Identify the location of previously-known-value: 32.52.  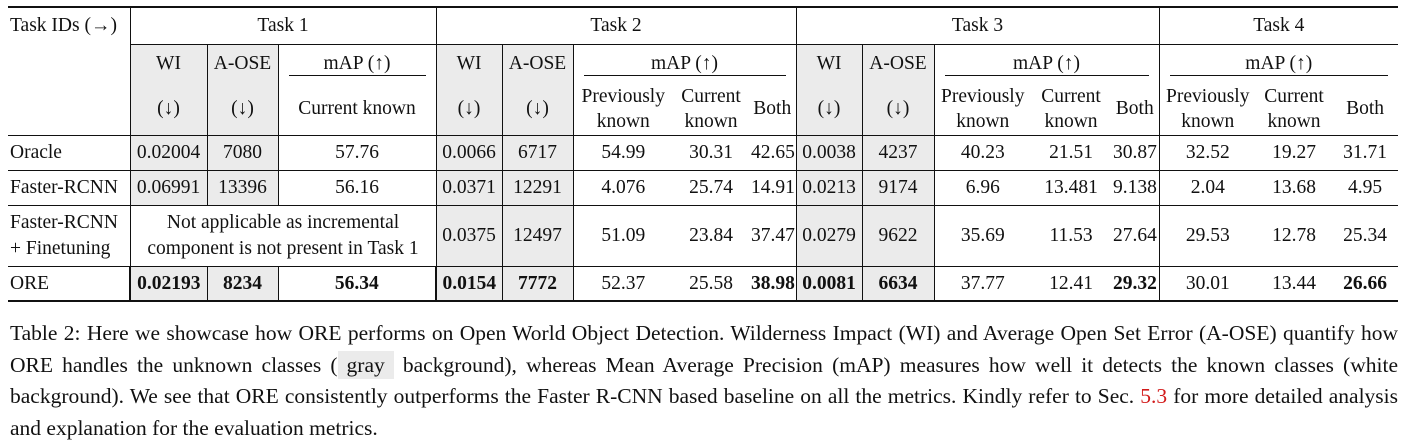
(1207, 152).